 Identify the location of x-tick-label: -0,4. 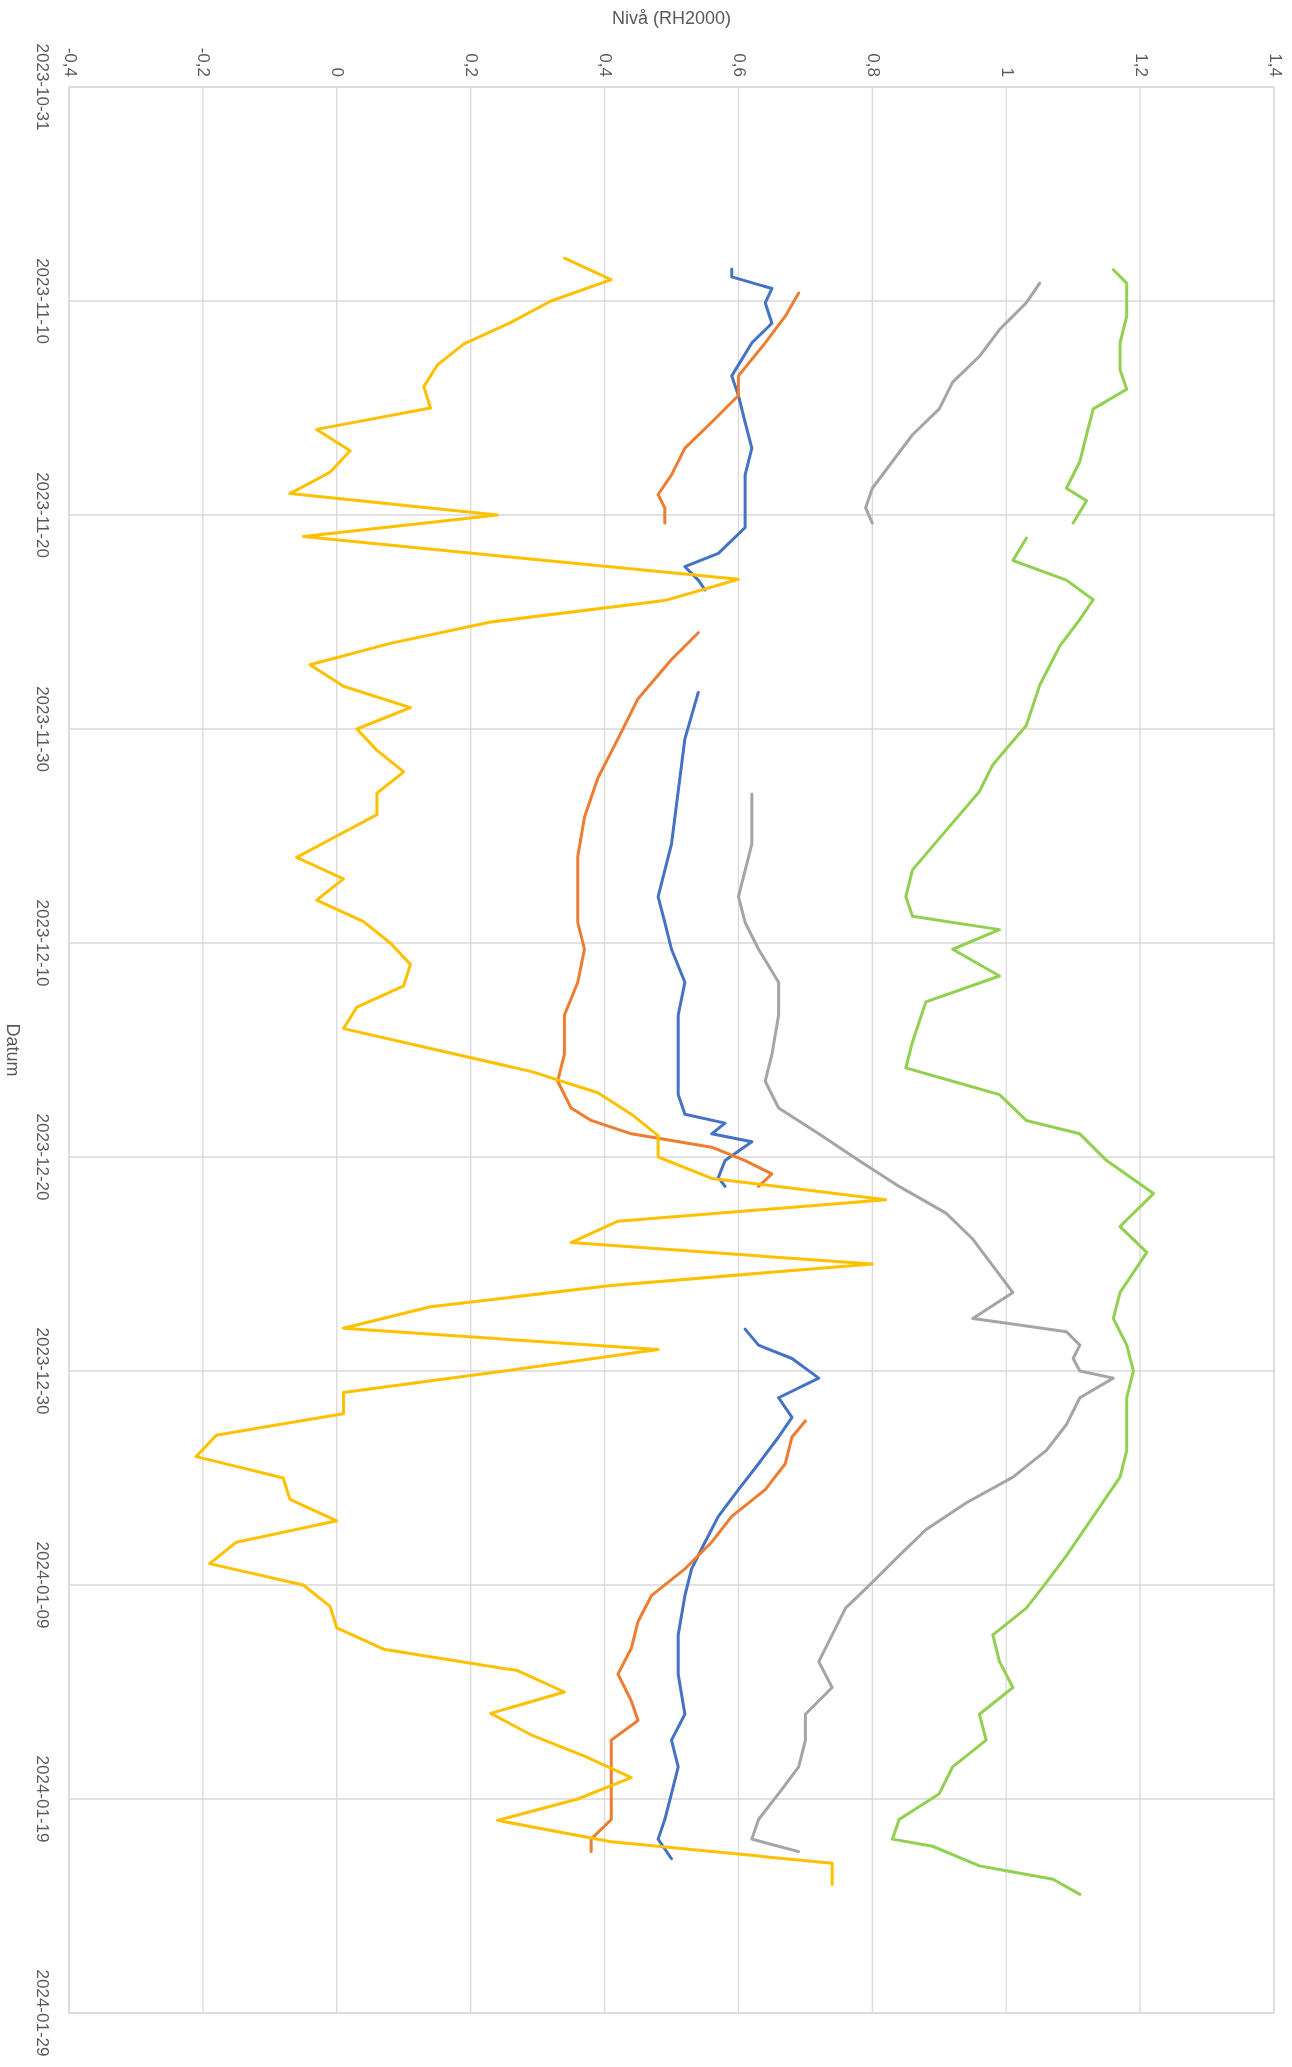
(70, 62).